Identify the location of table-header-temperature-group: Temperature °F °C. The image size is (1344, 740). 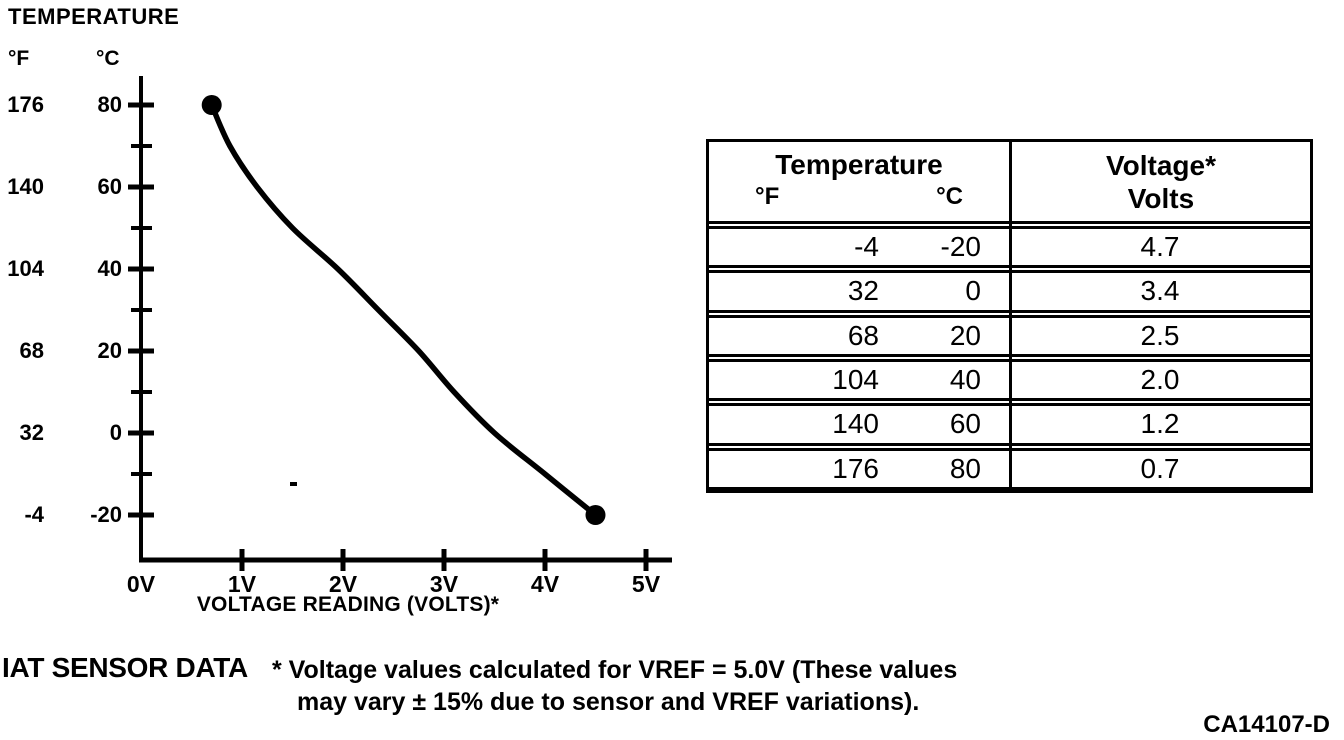
(859, 181).